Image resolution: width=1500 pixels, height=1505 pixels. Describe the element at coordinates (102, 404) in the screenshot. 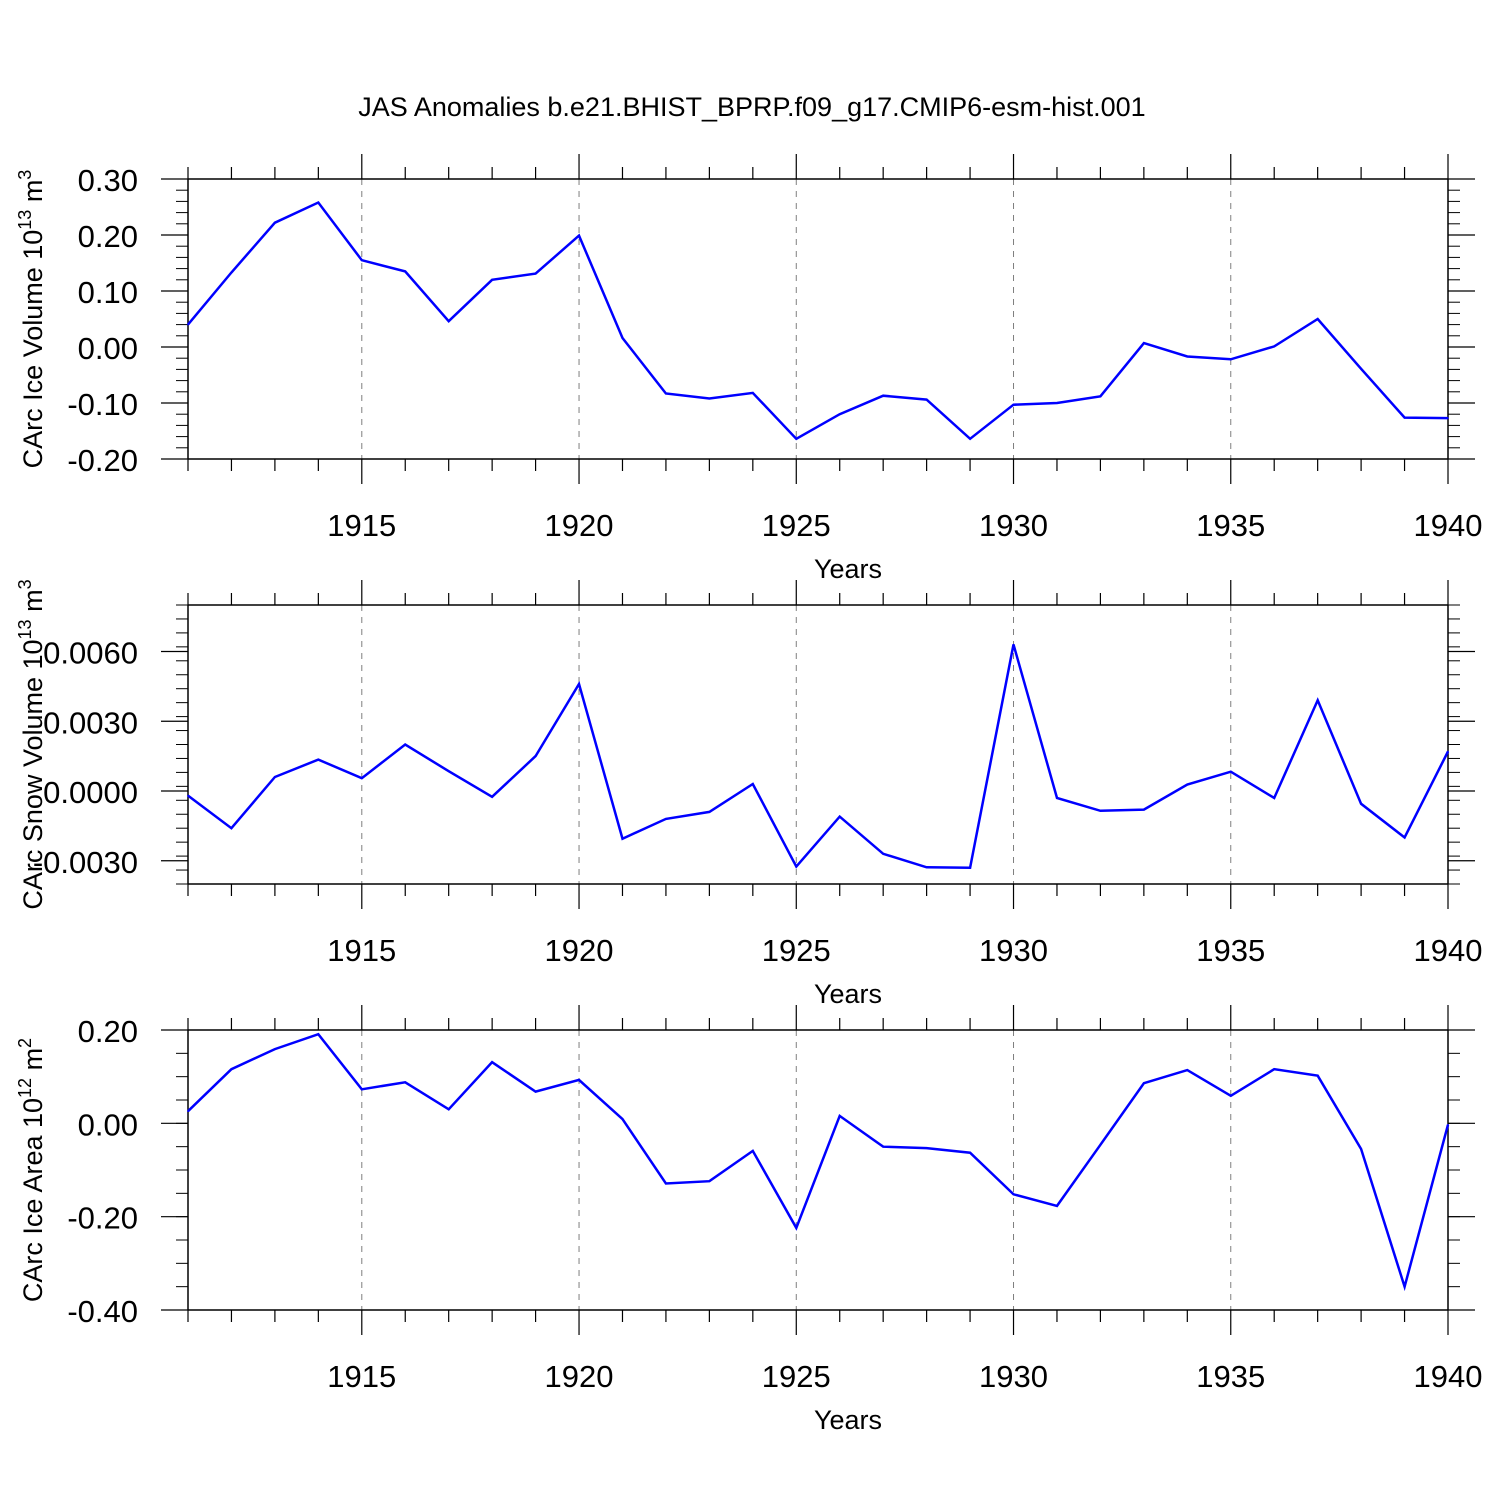

I see `y-tick-label: -0.10` at that location.